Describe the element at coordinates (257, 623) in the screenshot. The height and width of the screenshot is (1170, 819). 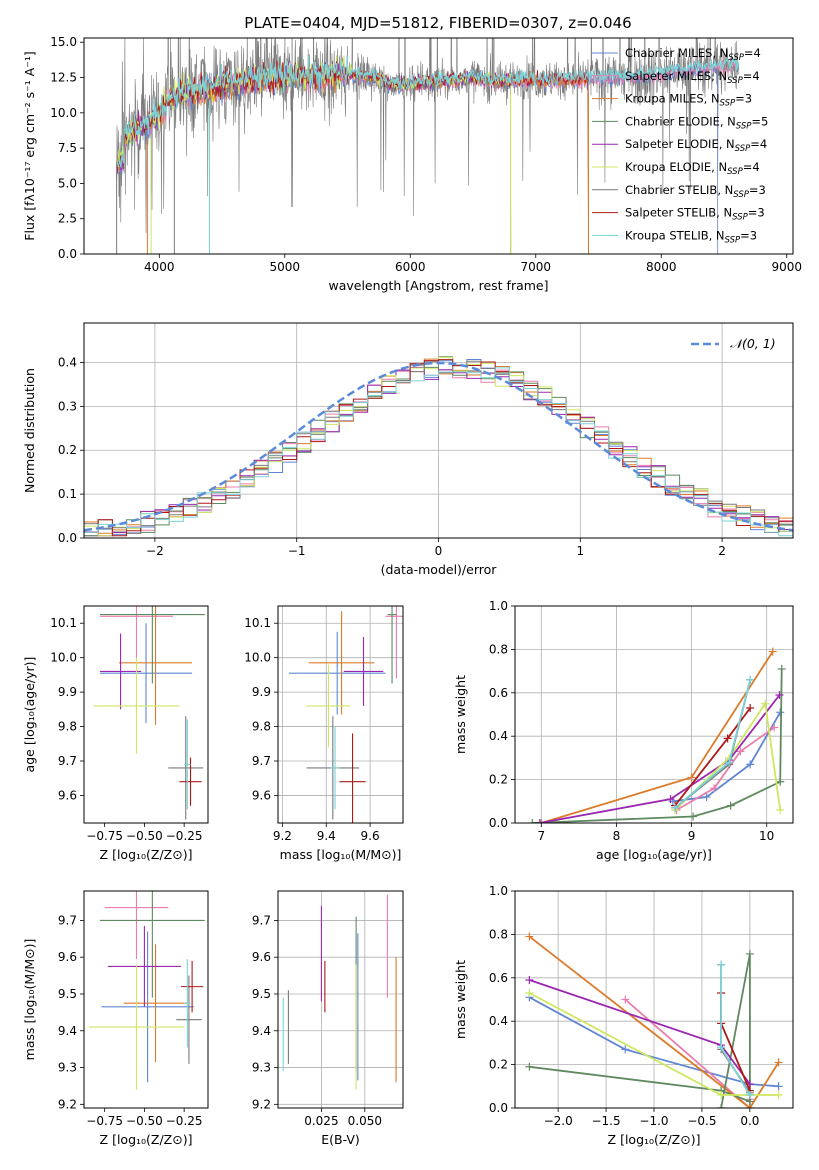
I see `y-tick-label: 10.1` at that location.